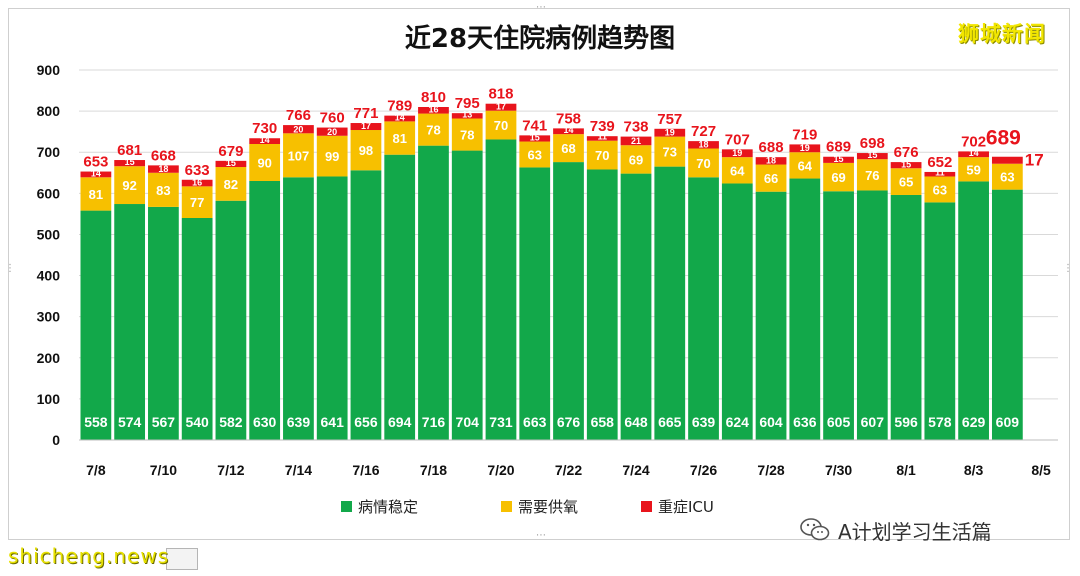  I want to click on x-tick-label: 7/26, so click(703, 470).